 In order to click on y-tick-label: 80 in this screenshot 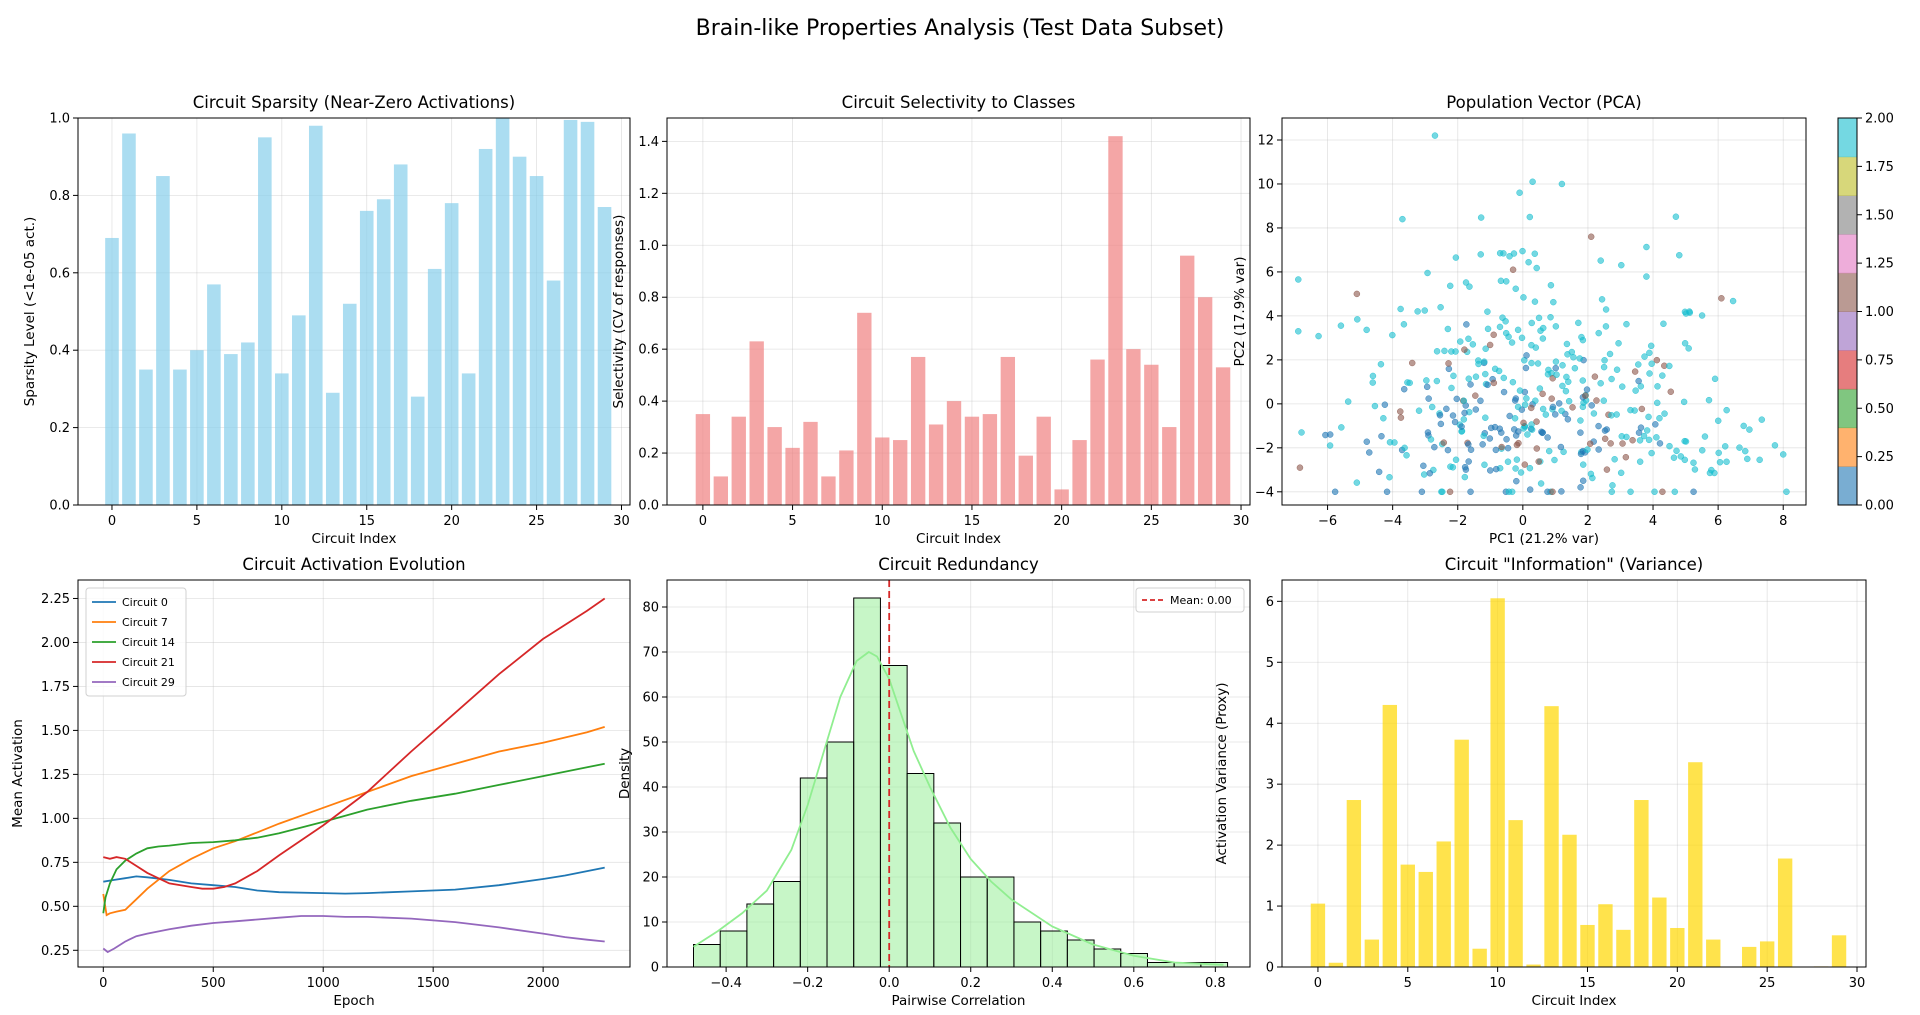, I will do `click(650, 608)`.